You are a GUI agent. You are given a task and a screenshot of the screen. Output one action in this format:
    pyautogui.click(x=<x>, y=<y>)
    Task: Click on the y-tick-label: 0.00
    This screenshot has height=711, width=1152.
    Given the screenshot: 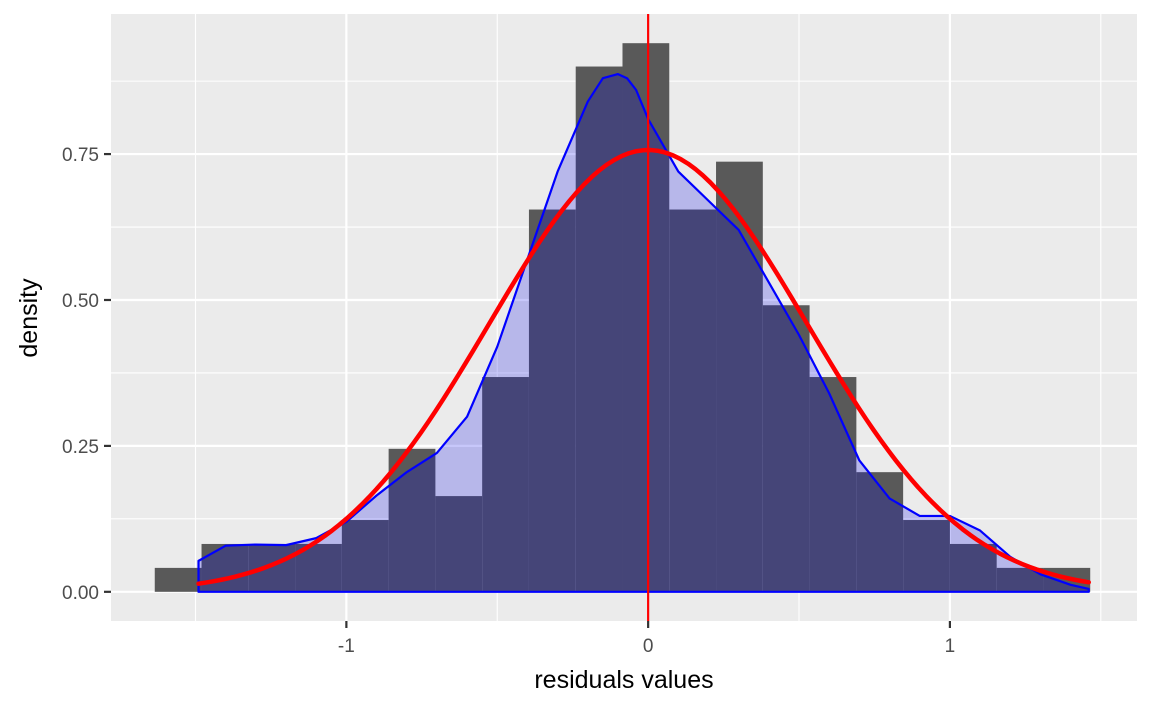 What is the action you would take?
    pyautogui.click(x=80, y=593)
    